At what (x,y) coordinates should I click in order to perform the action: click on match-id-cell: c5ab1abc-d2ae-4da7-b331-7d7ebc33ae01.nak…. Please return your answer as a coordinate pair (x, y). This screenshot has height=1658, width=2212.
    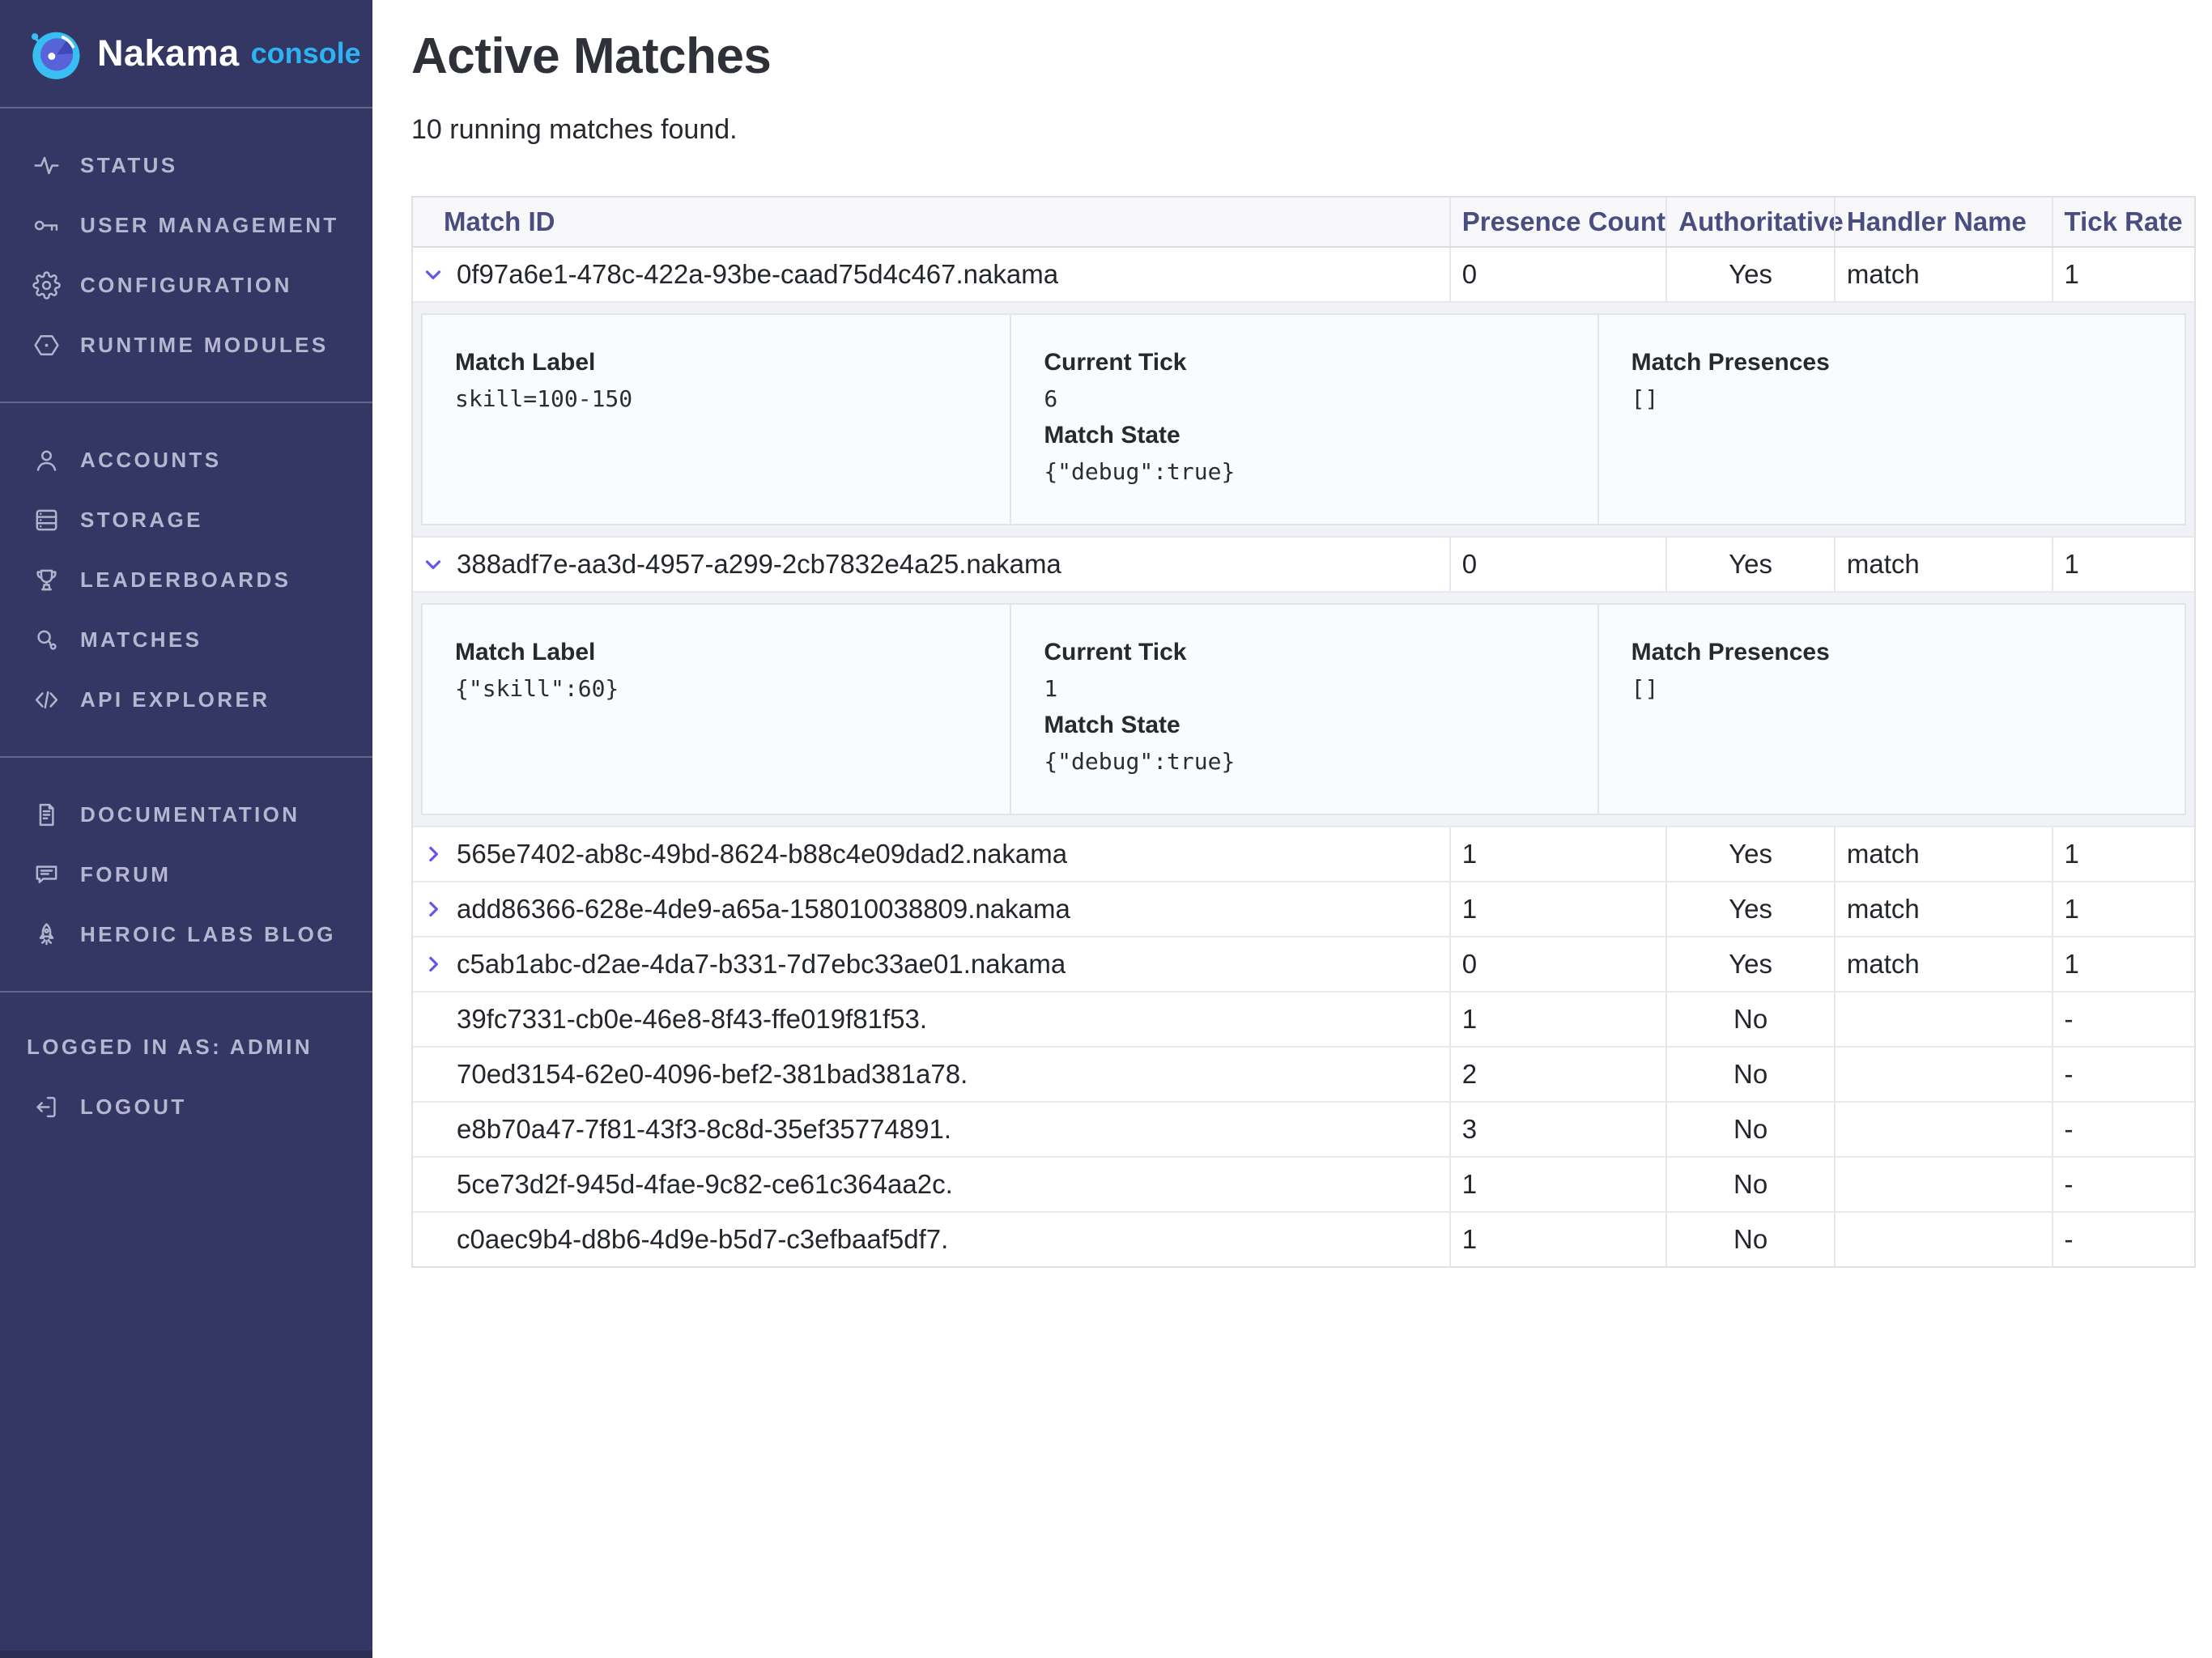
    Looking at the image, I should click on (931, 964).